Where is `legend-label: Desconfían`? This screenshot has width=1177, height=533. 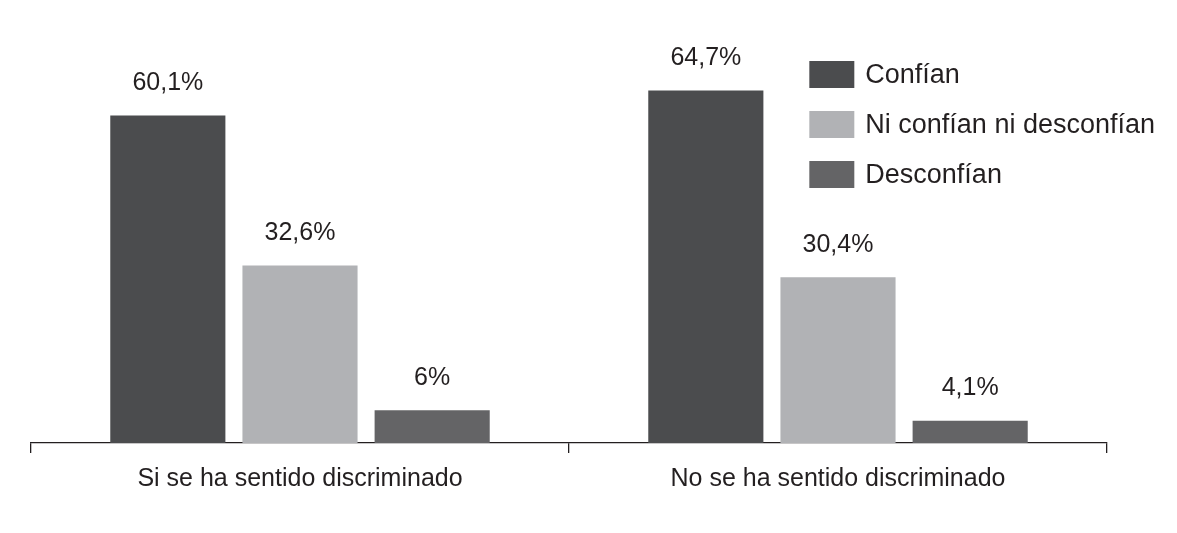 legend-label: Desconfían is located at coordinates (933, 173).